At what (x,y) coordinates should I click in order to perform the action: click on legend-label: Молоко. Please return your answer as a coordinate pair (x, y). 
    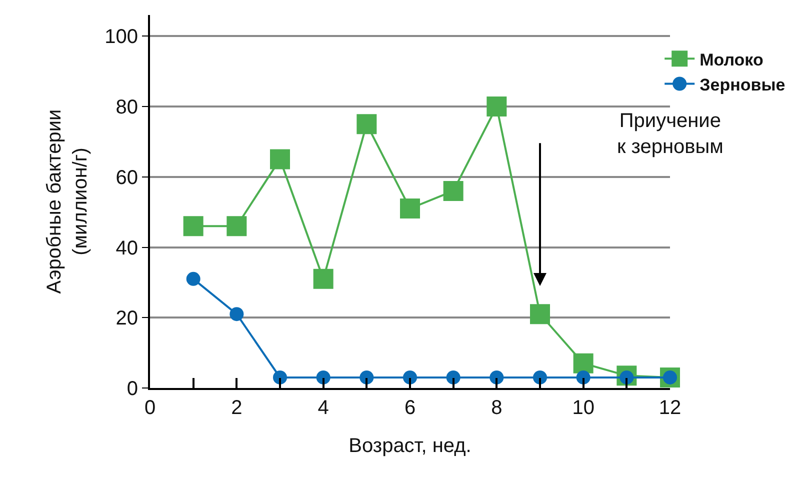
    Looking at the image, I should click on (732, 60).